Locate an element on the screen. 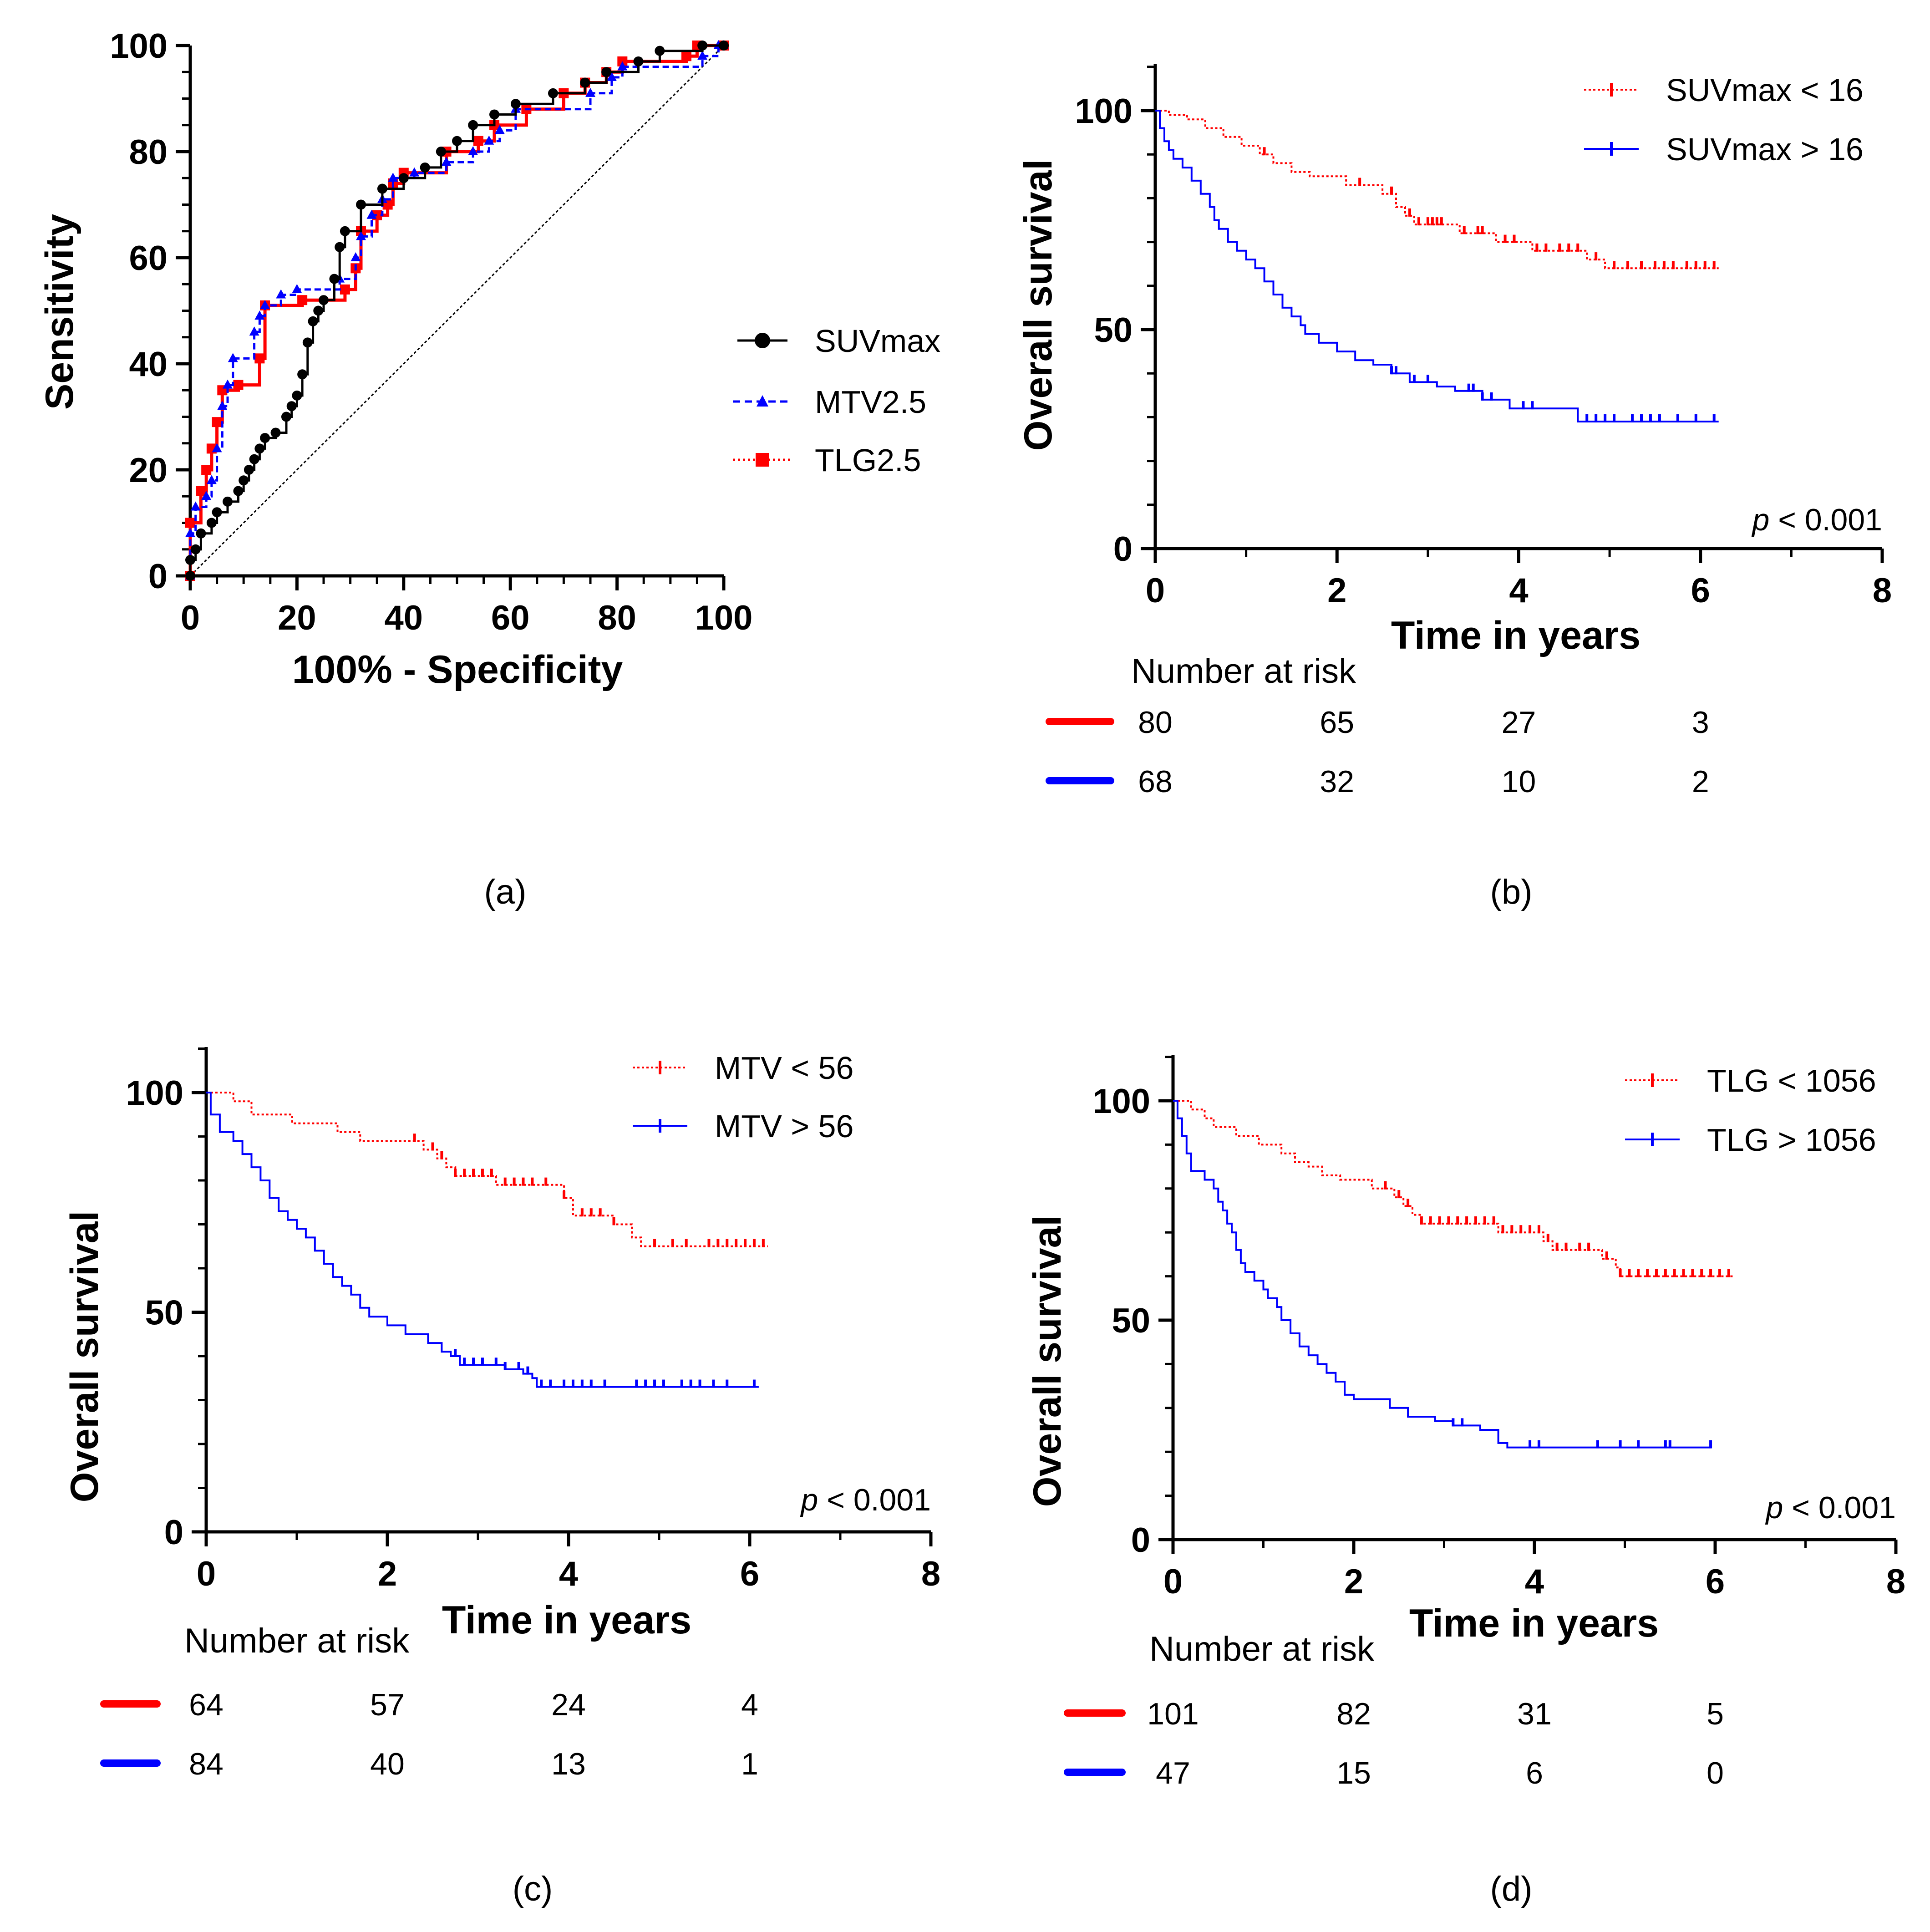 Image resolution: width=1930 pixels, height=1932 pixels. roc-y-axis-title: Sensitivity is located at coordinates (59, 312).